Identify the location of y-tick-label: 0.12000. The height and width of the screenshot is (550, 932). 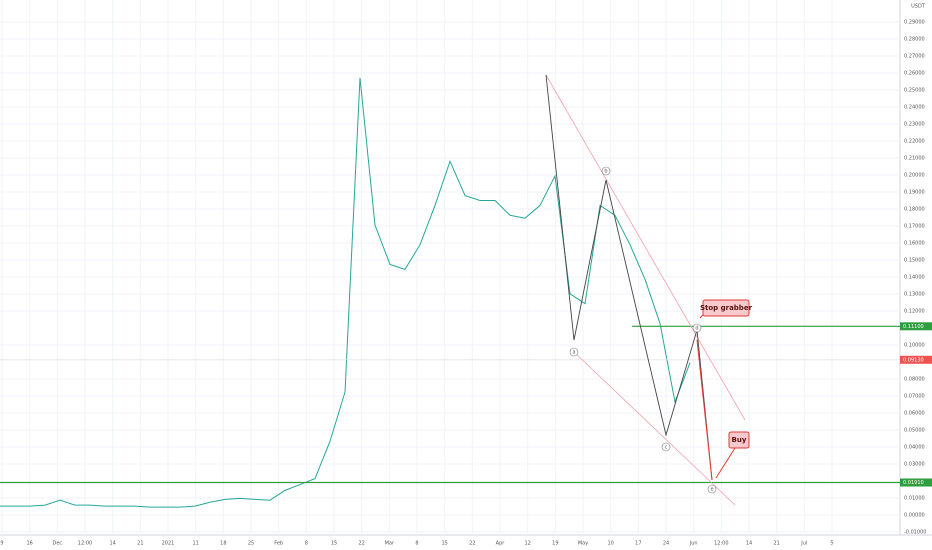
(914, 312).